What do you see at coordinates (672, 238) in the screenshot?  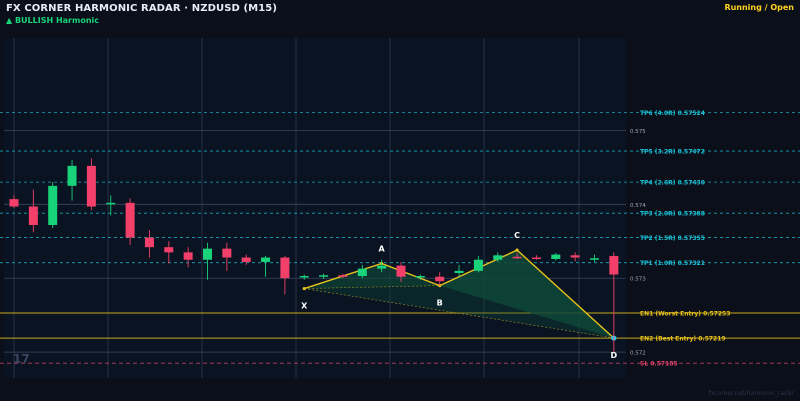 I see `take-profit-line-label: TP2 (1.5R) 0.57355` at bounding box center [672, 238].